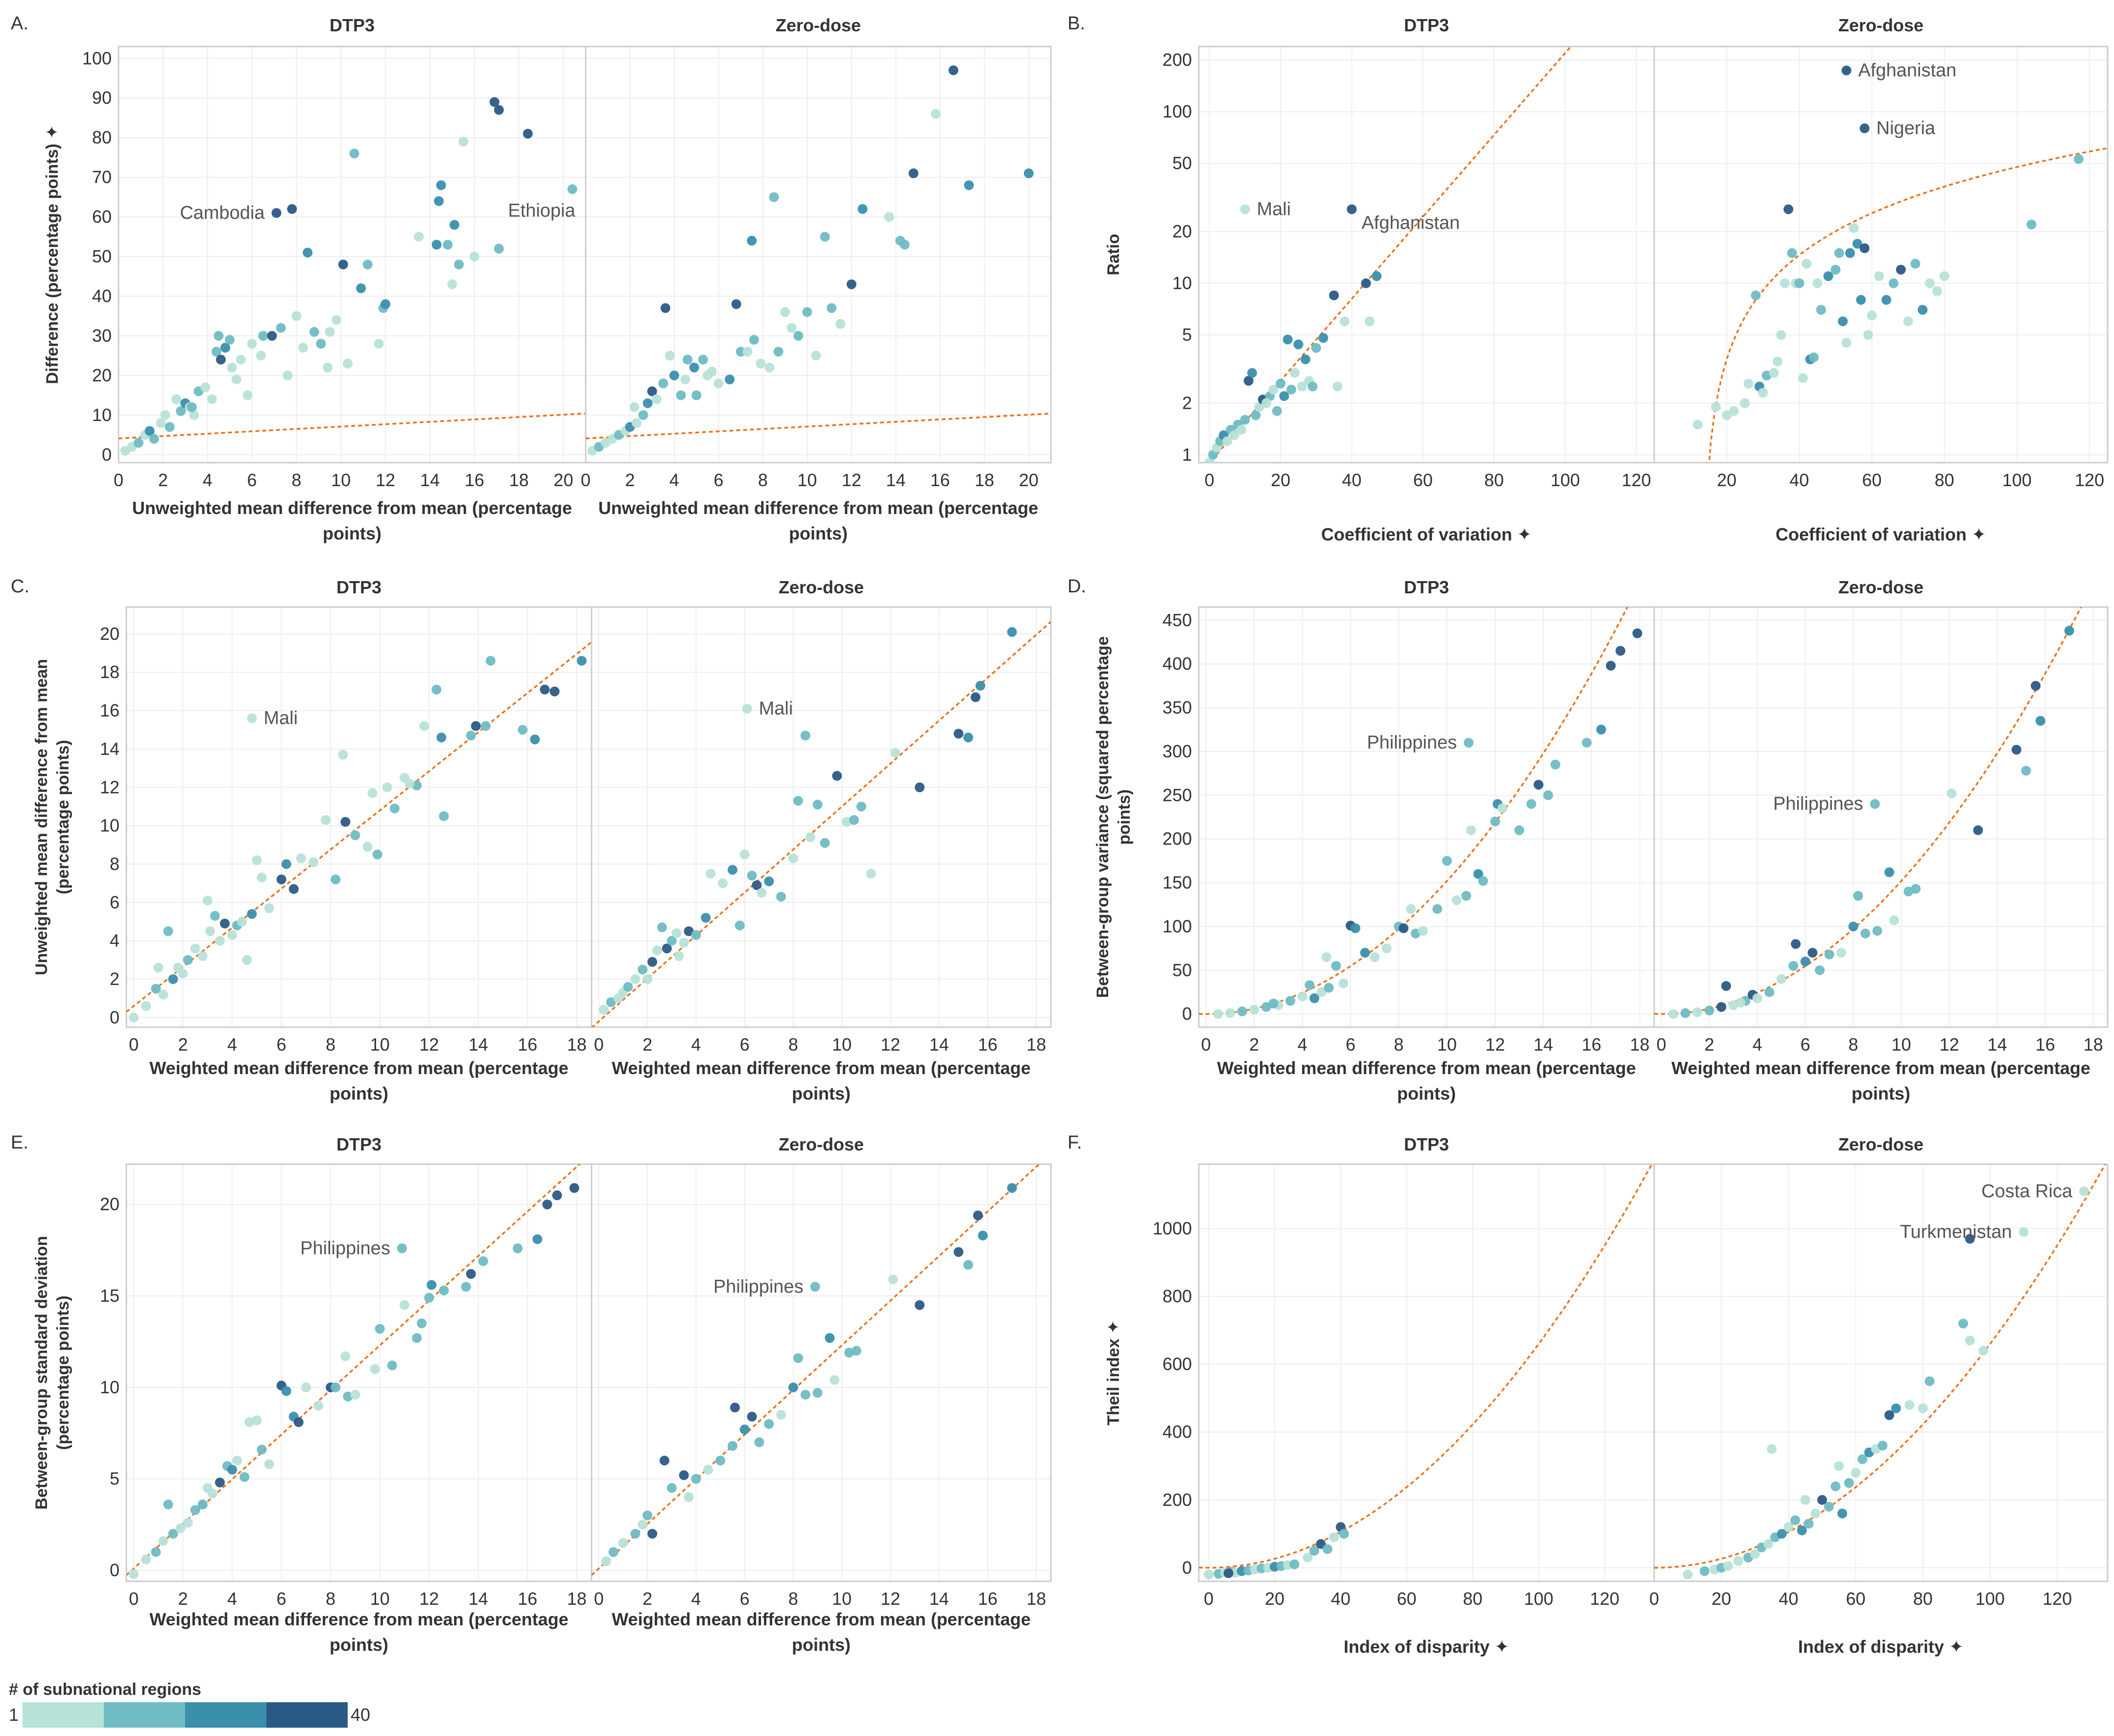 The image size is (2114, 1736). I want to click on x-tick-label: 6, so click(252, 480).